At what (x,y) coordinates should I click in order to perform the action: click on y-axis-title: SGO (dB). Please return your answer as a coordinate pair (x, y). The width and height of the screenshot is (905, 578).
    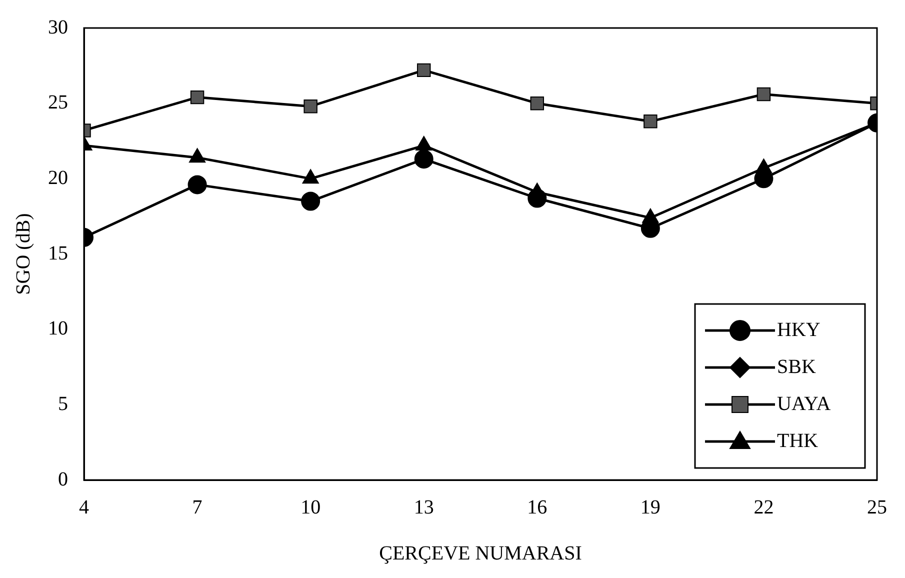
    Looking at the image, I should click on (23, 254).